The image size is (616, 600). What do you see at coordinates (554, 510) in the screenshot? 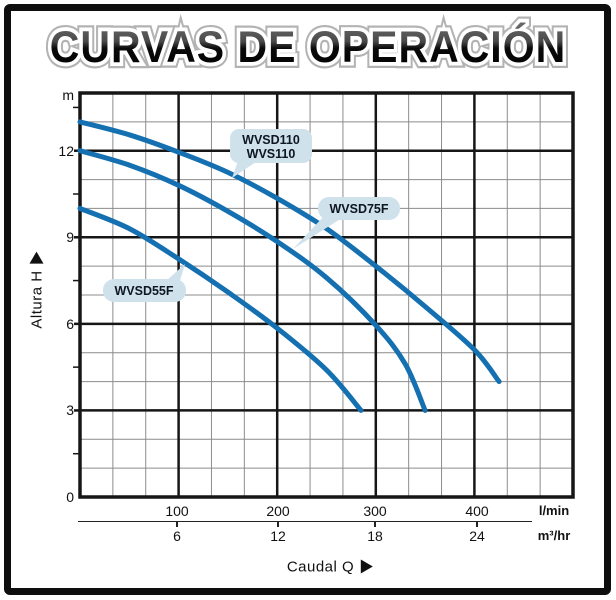
I see `x-axis-unit-lmin: l/min` at bounding box center [554, 510].